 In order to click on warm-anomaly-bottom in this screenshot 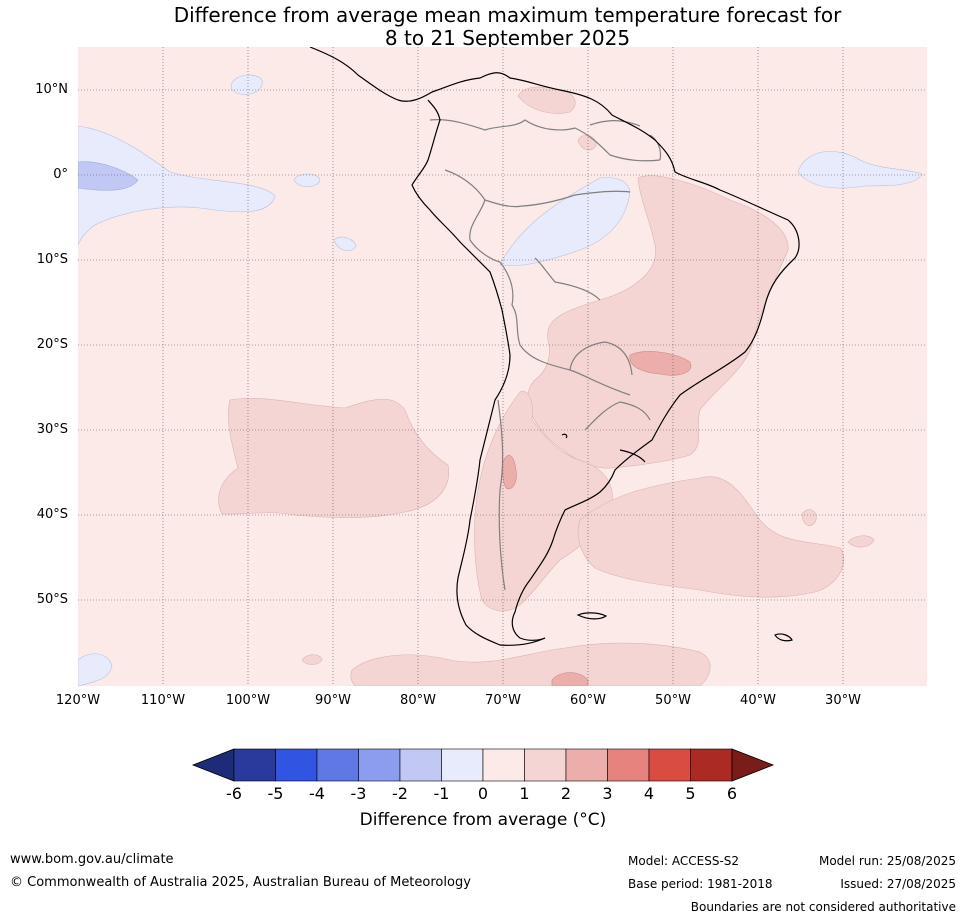, I will do `click(530, 664)`.